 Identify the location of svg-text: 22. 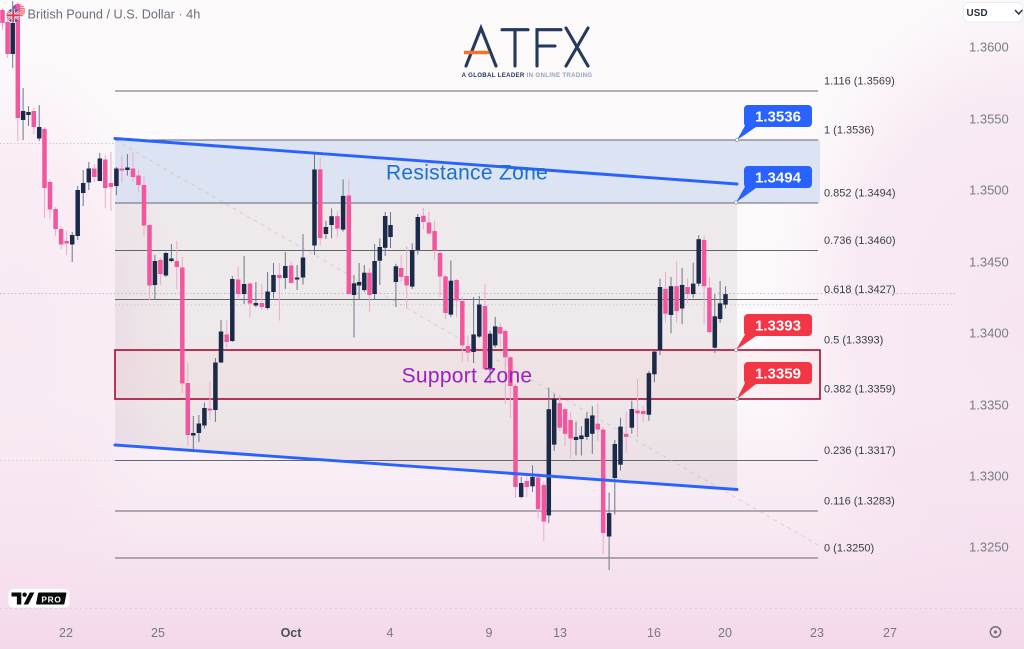
(66, 633).